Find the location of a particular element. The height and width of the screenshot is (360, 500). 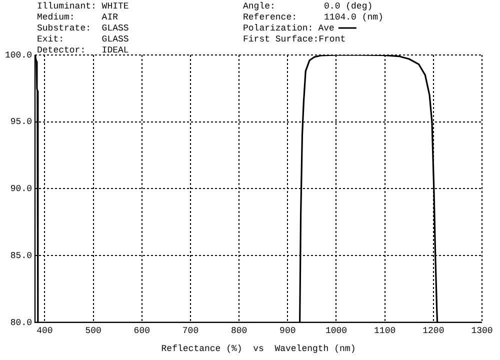

x-tick-label: 1000 is located at coordinates (336, 331).